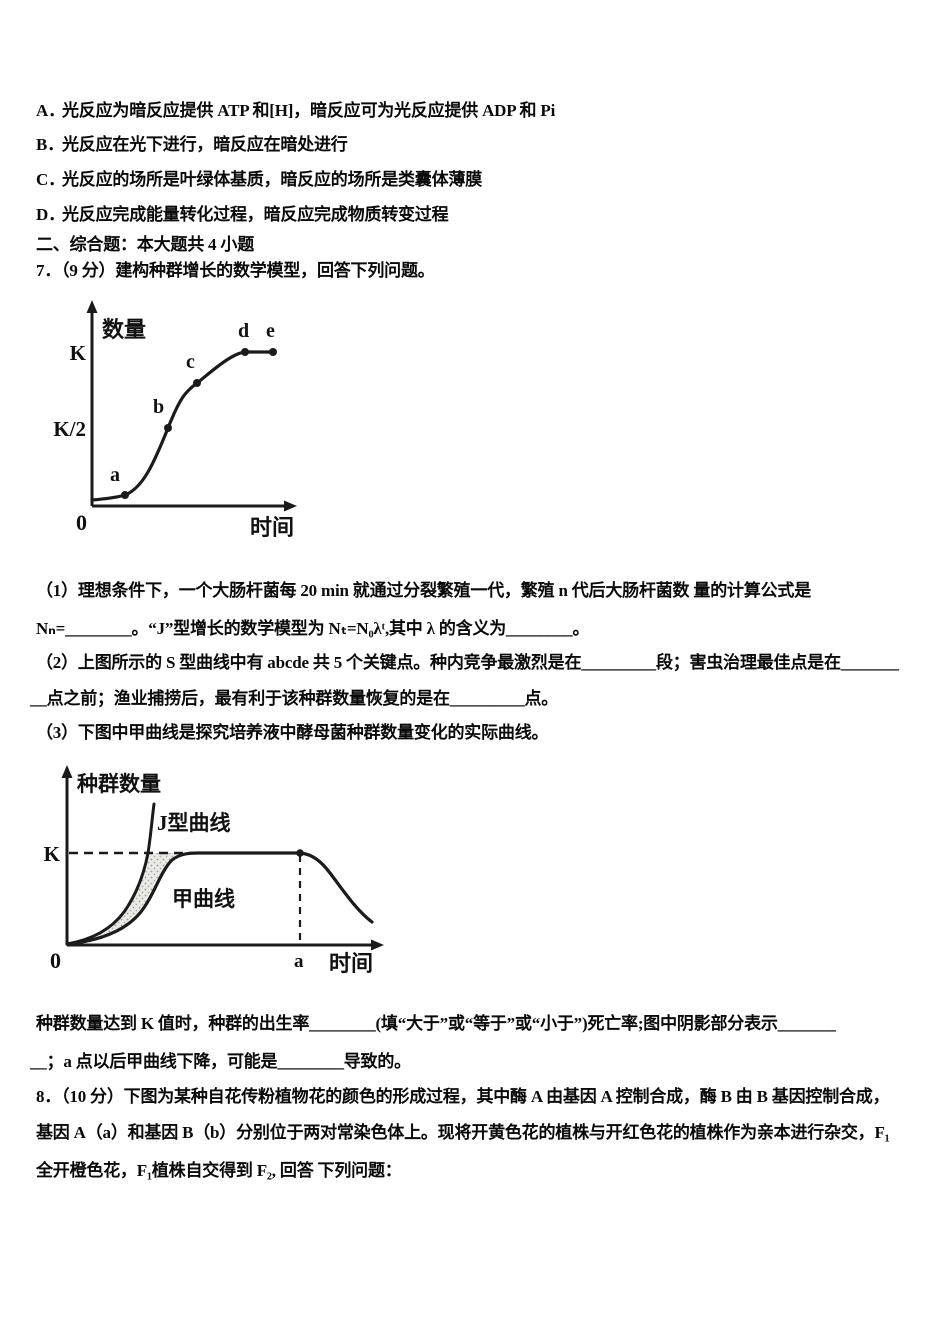  What do you see at coordinates (205, 144) in the screenshot?
I see `option-b-text: 光反应在光下进行，暗反应在暗处进行` at bounding box center [205, 144].